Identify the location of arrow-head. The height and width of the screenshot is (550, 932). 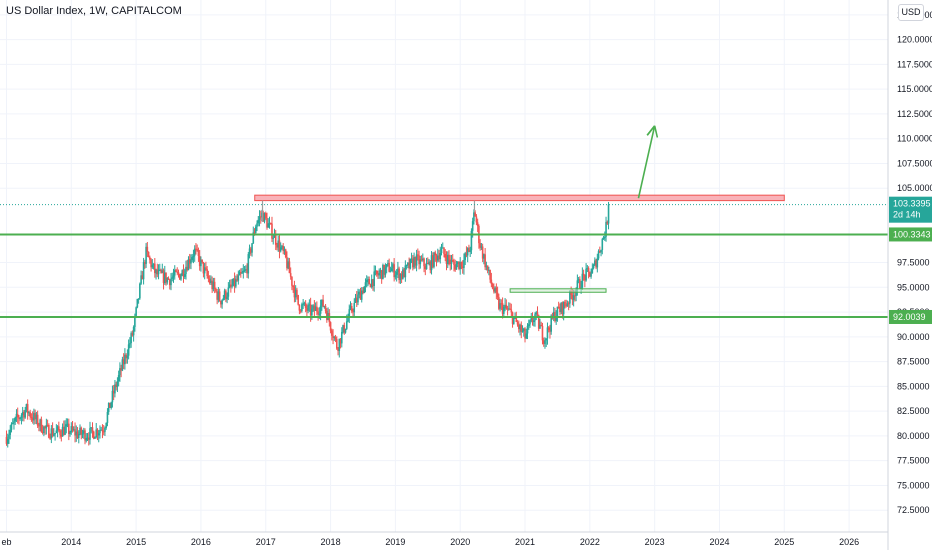
(651, 130).